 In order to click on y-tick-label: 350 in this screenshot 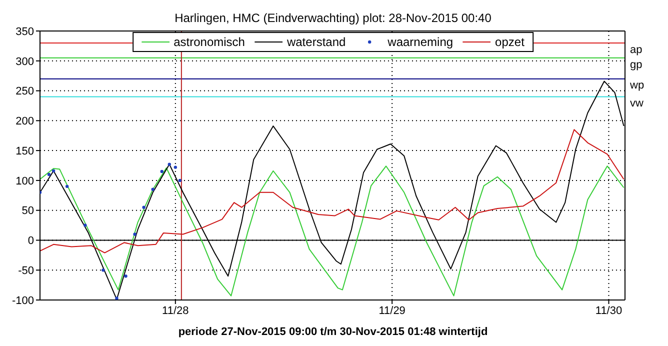, I will do `click(25, 32)`.